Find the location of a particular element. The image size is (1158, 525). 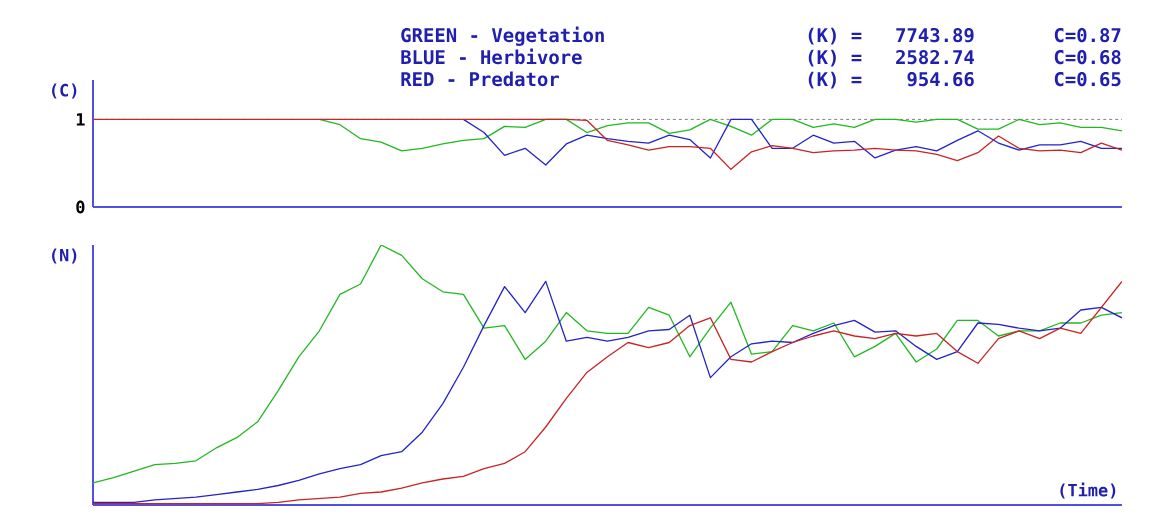

annotation: 954.66 is located at coordinates (940, 79).